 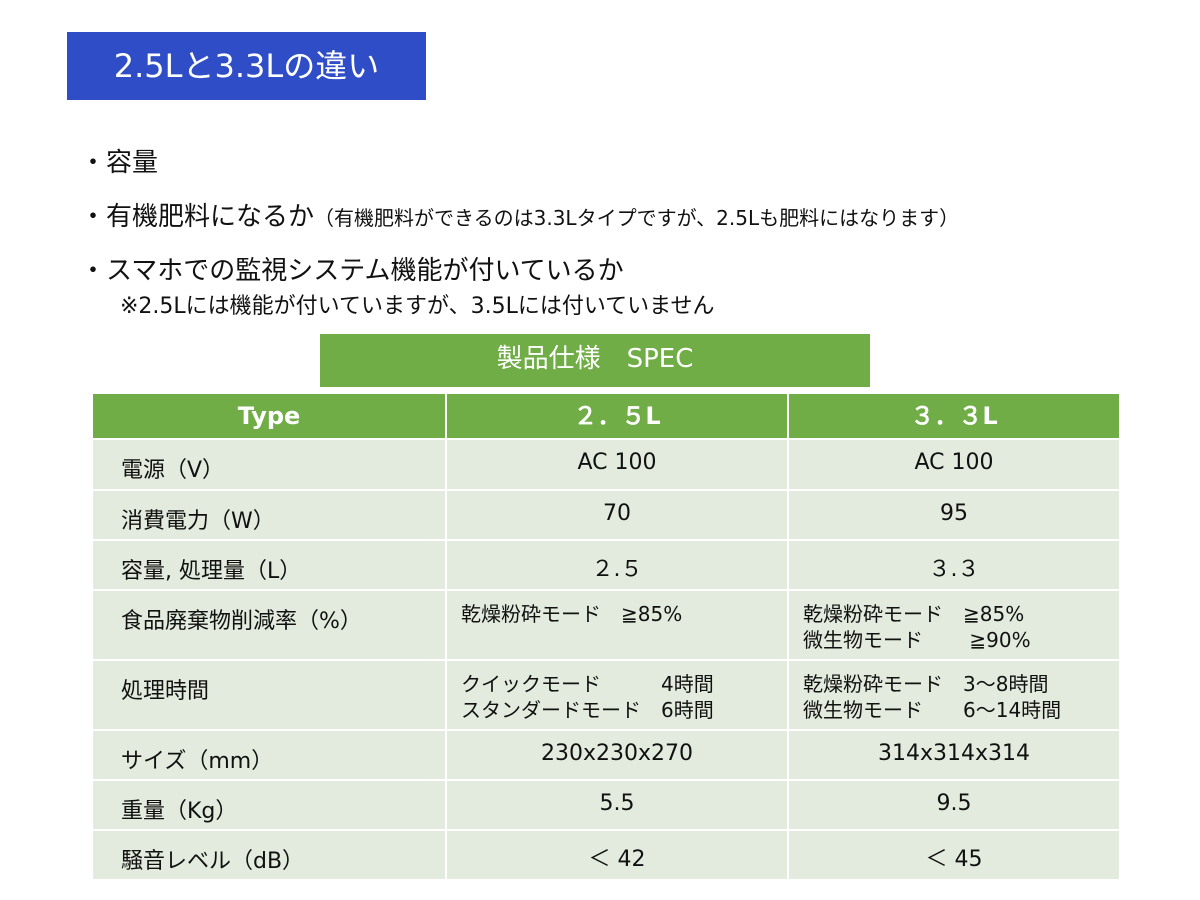 What do you see at coordinates (617, 855) in the screenshot?
I see `table-cell: ＜ 42` at bounding box center [617, 855].